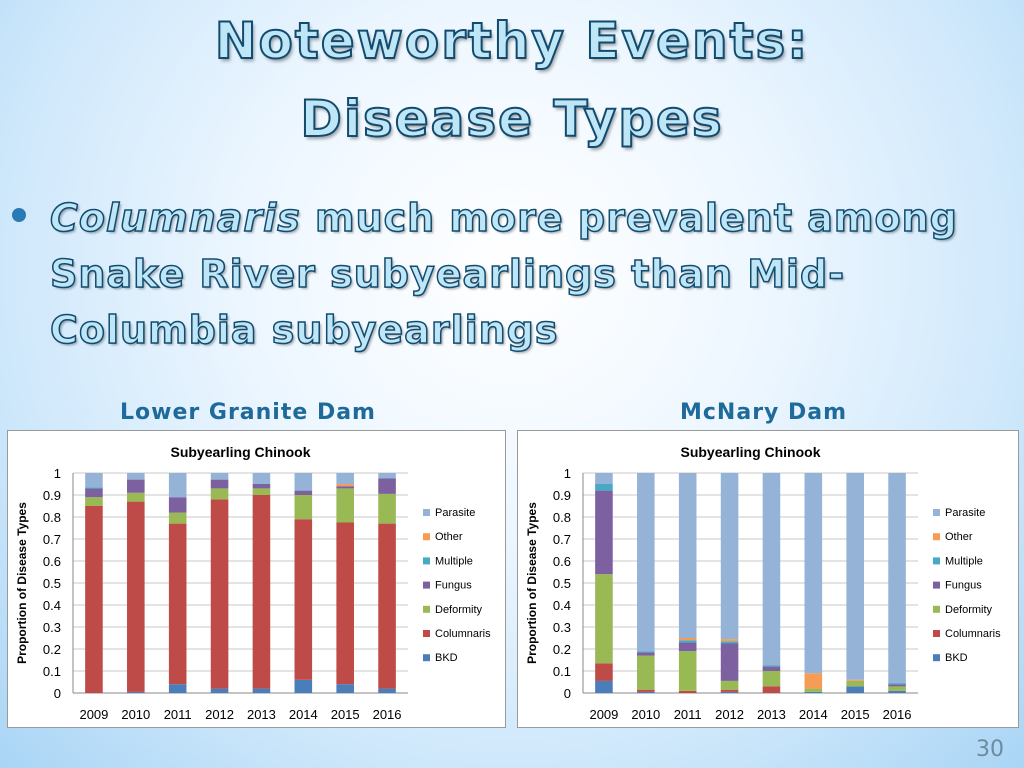 This screenshot has width=1024, height=768. Describe the element at coordinates (345, 714) in the screenshot. I see `x-tick-label: 2015` at that location.